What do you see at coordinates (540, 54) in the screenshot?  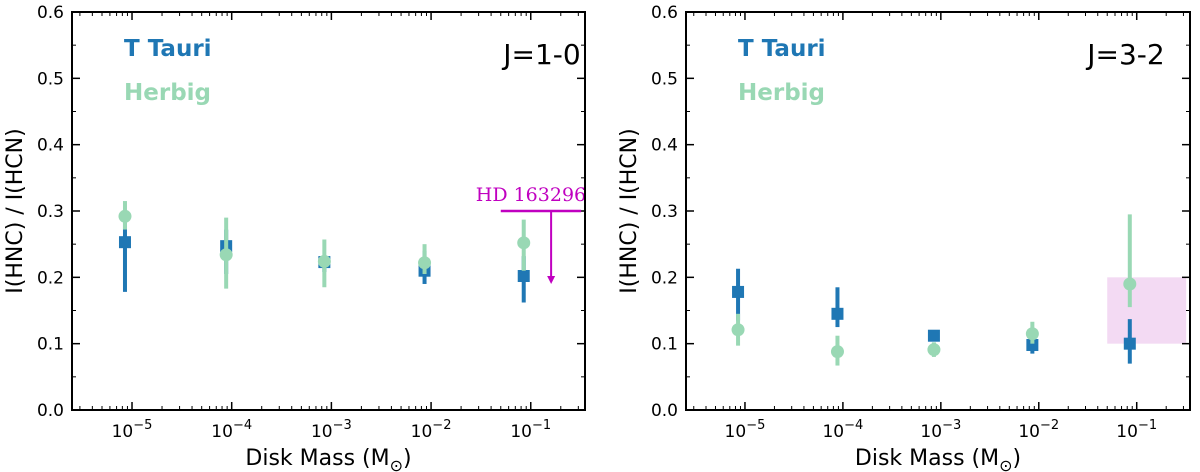 I see `panel-title: J=1-0` at bounding box center [540, 54].